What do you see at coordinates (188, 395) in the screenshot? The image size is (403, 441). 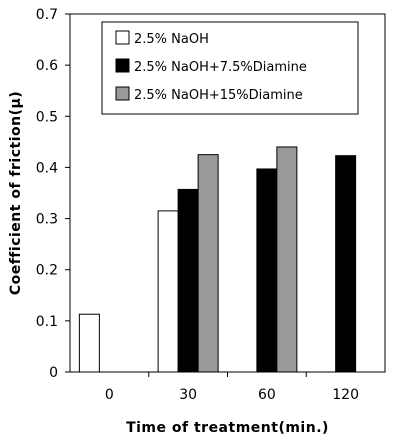 I see `x-tick-label: 30` at bounding box center [188, 395].